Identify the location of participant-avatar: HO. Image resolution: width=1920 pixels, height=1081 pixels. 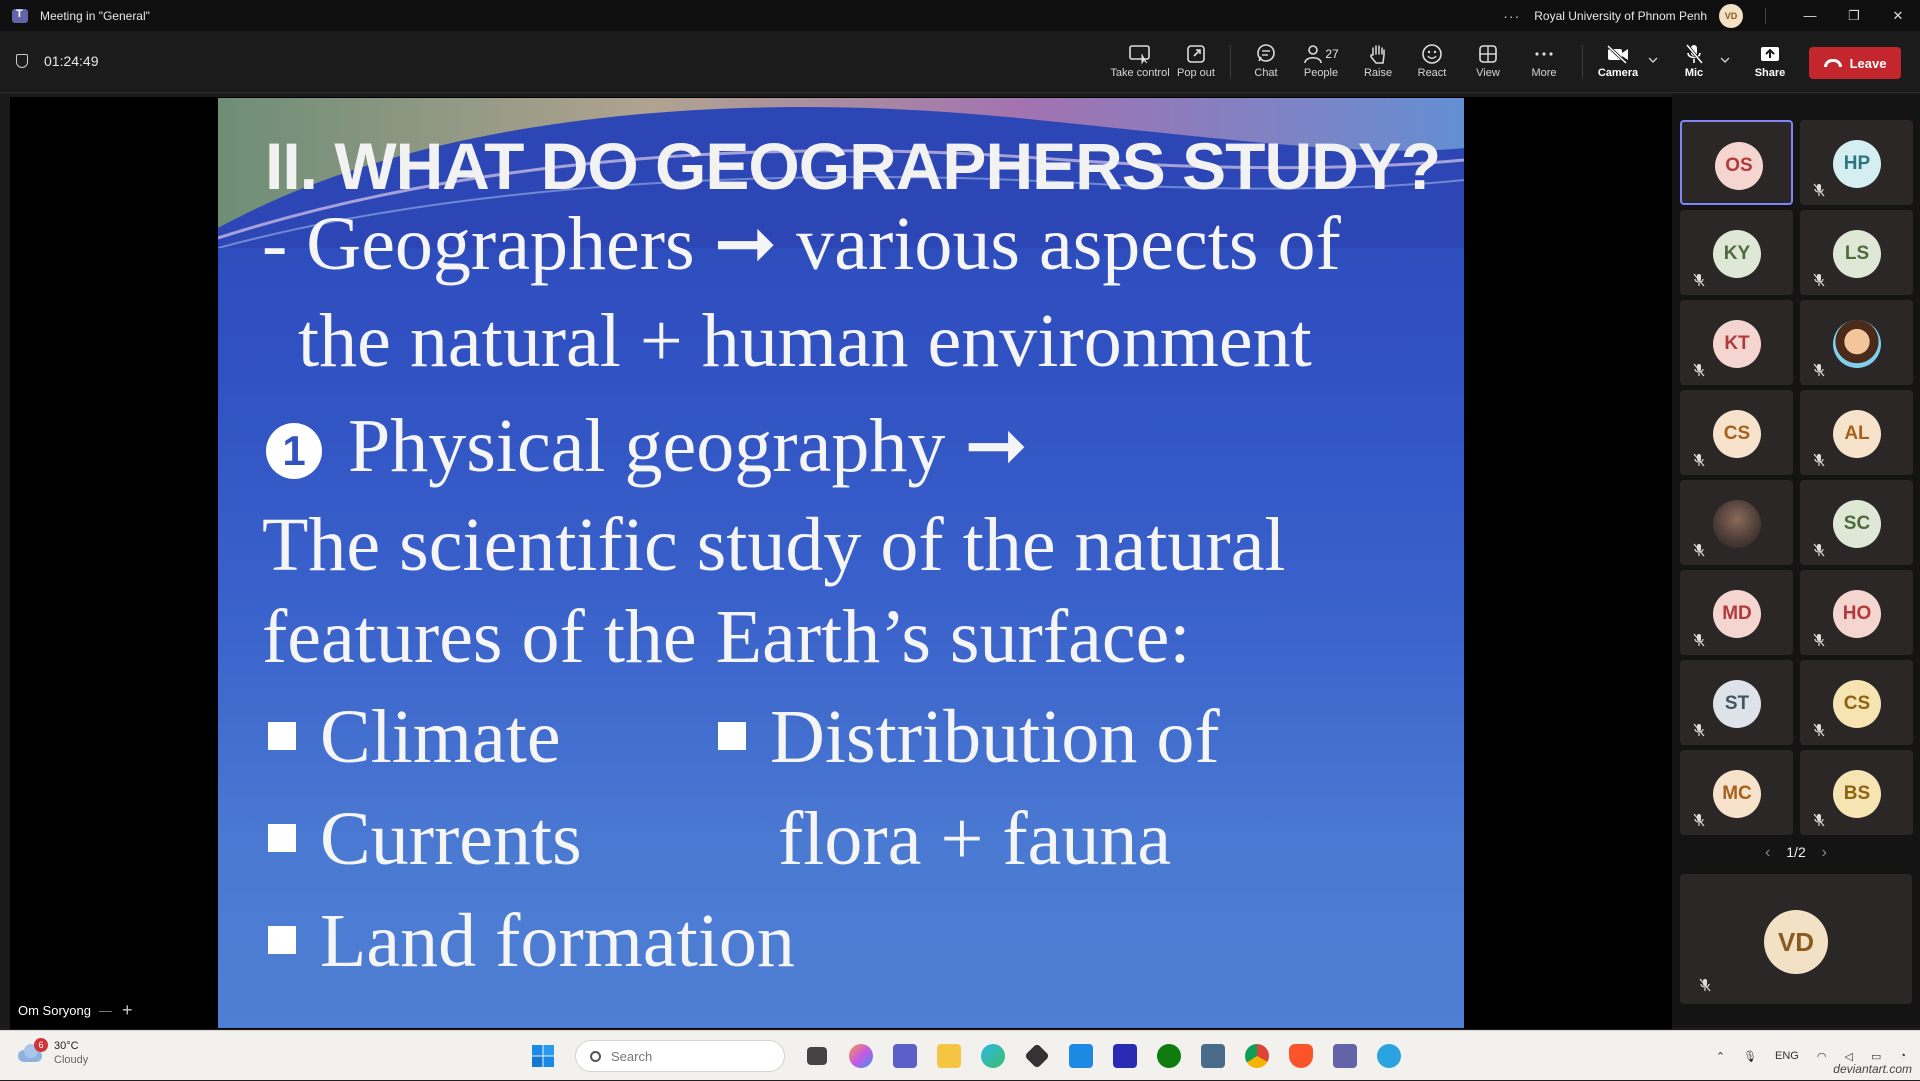
(1857, 614).